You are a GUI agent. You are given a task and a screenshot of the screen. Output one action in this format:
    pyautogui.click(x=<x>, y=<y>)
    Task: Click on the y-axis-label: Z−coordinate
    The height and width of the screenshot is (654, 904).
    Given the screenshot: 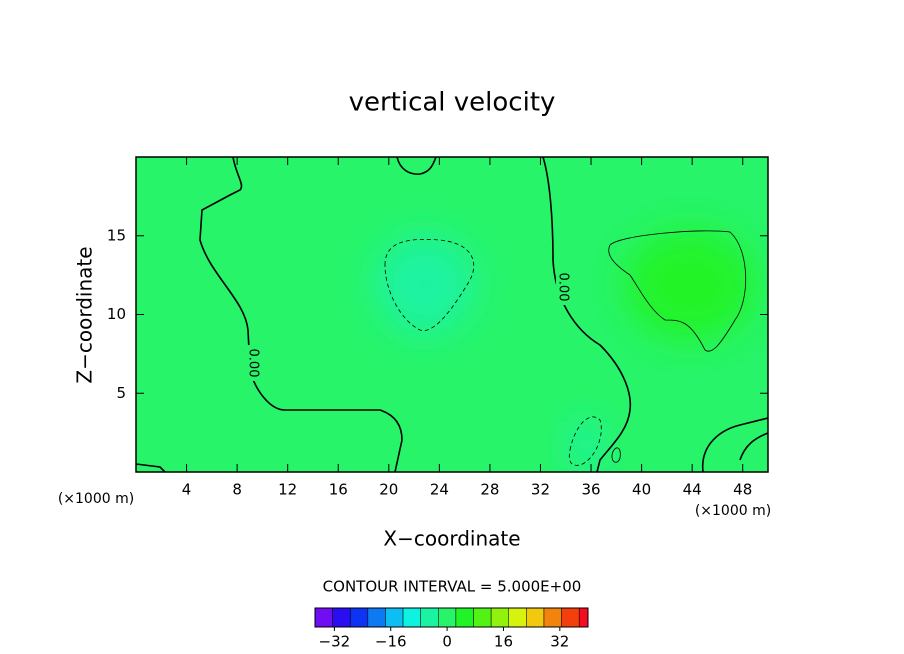 What is the action you would take?
    pyautogui.click(x=85, y=314)
    